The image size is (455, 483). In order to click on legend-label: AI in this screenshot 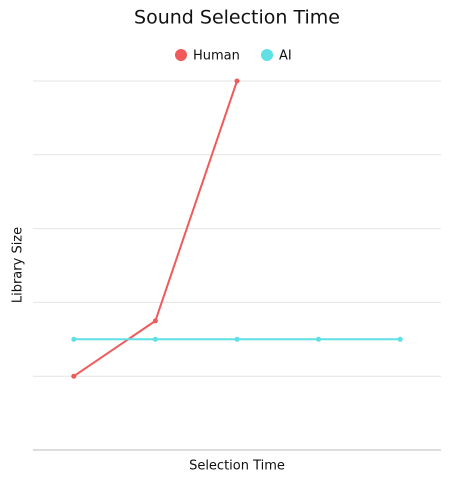, I will do `click(285, 56)`.